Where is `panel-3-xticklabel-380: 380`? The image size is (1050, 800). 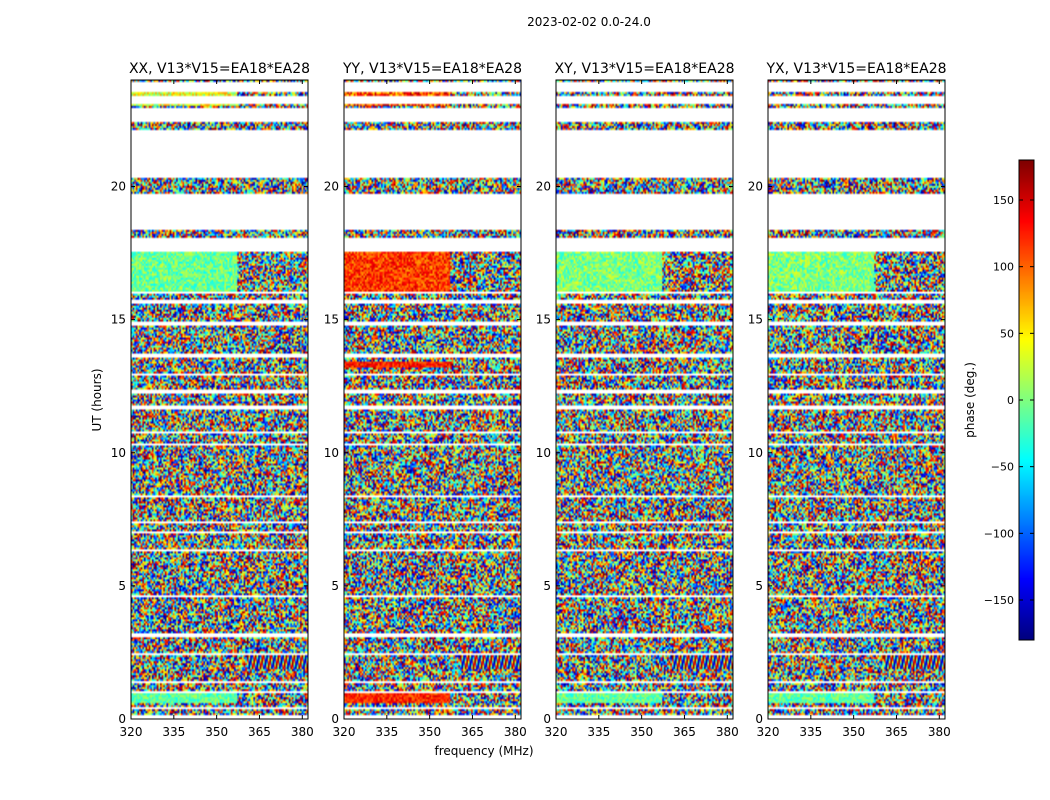 panel-3-xticklabel-380: 380 is located at coordinates (939, 732).